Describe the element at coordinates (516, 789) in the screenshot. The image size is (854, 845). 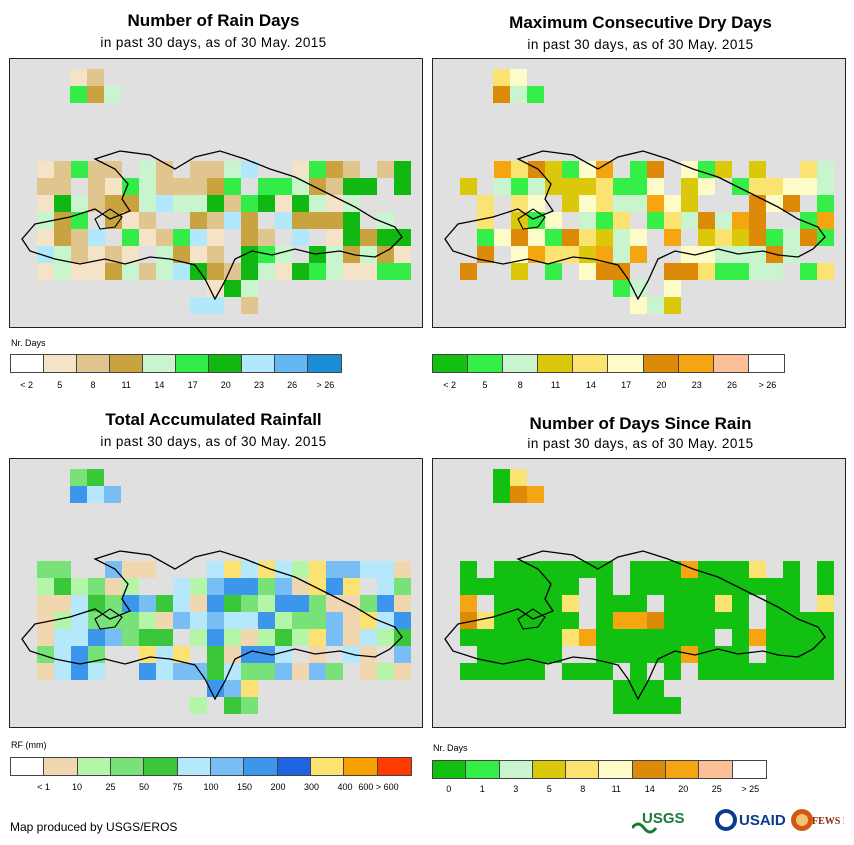
I see `legend-label: 3` at that location.